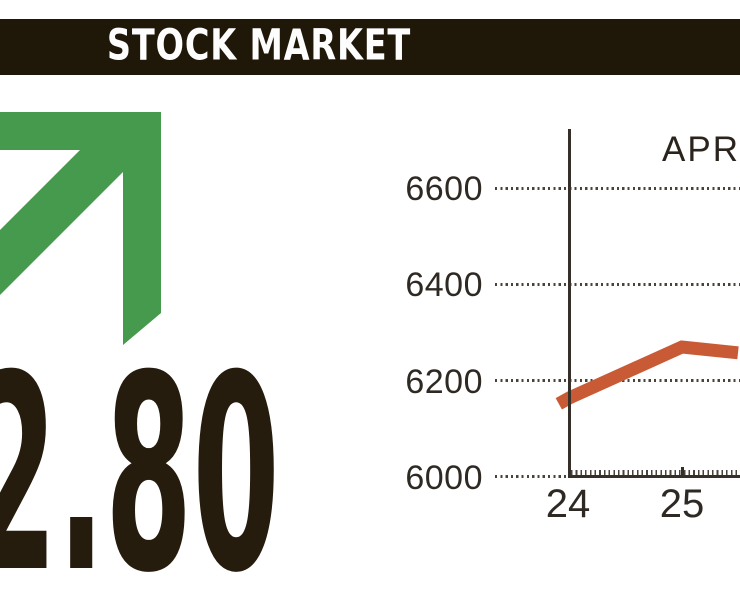 The height and width of the screenshot is (600, 740). What do you see at coordinates (444, 478) in the screenshot?
I see `y-tick-label: 6000` at bounding box center [444, 478].